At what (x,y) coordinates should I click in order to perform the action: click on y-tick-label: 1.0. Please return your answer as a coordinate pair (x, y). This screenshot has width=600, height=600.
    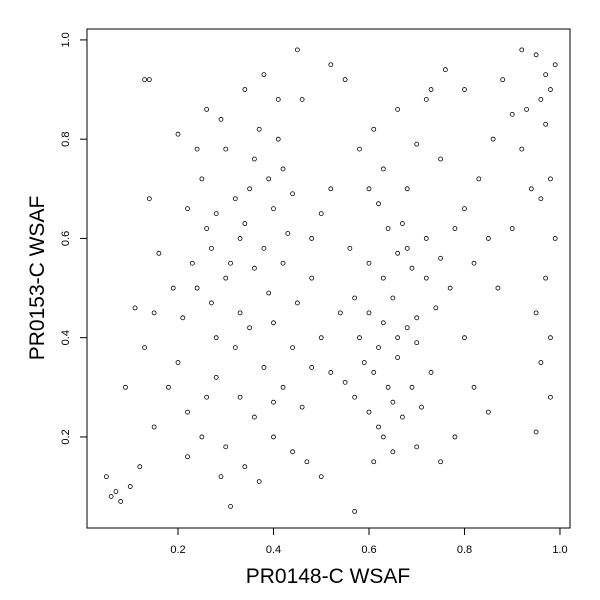
    Looking at the image, I should click on (66, 39).